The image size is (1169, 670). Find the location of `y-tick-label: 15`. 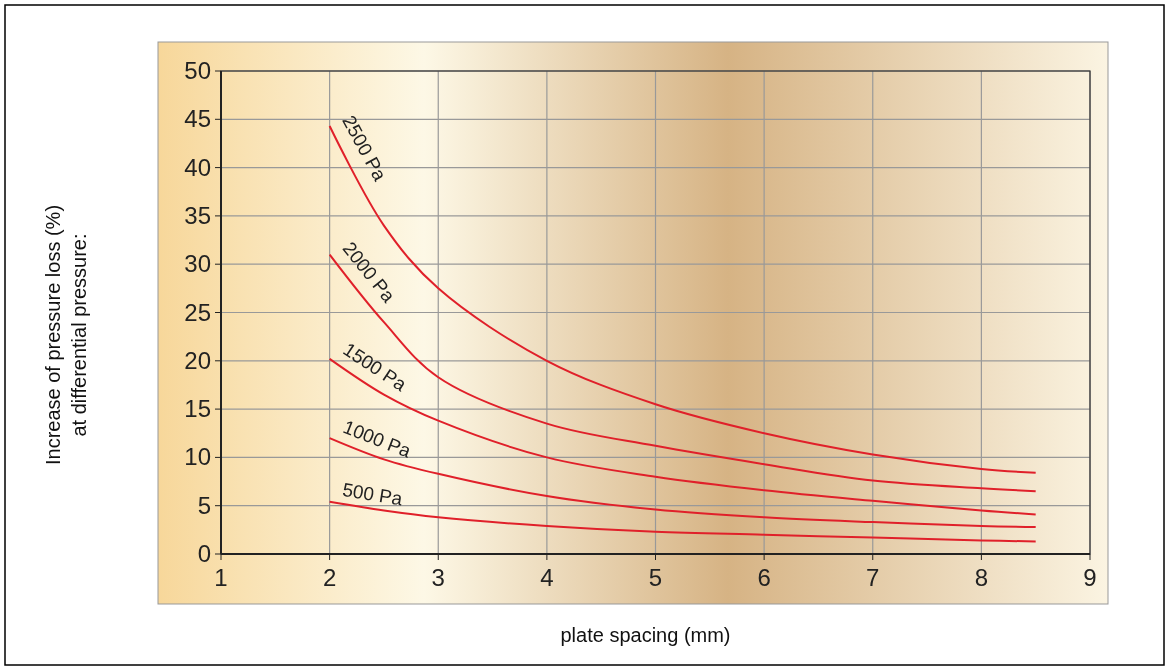

y-tick-label: 15 is located at coordinates (197, 409).